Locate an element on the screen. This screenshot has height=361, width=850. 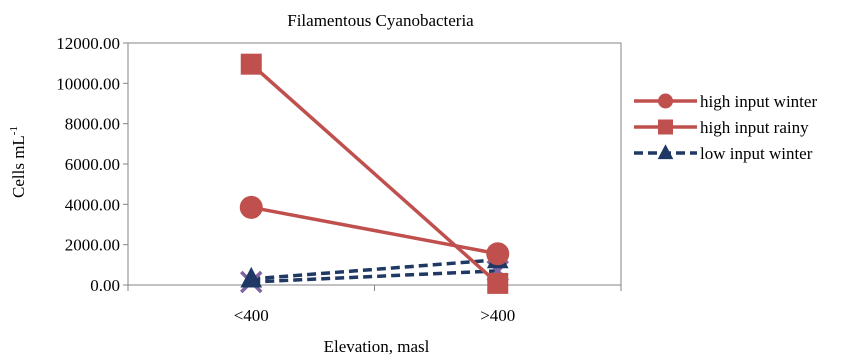
chart-title: Filamentous Cyanobacteria is located at coordinates (380, 20).